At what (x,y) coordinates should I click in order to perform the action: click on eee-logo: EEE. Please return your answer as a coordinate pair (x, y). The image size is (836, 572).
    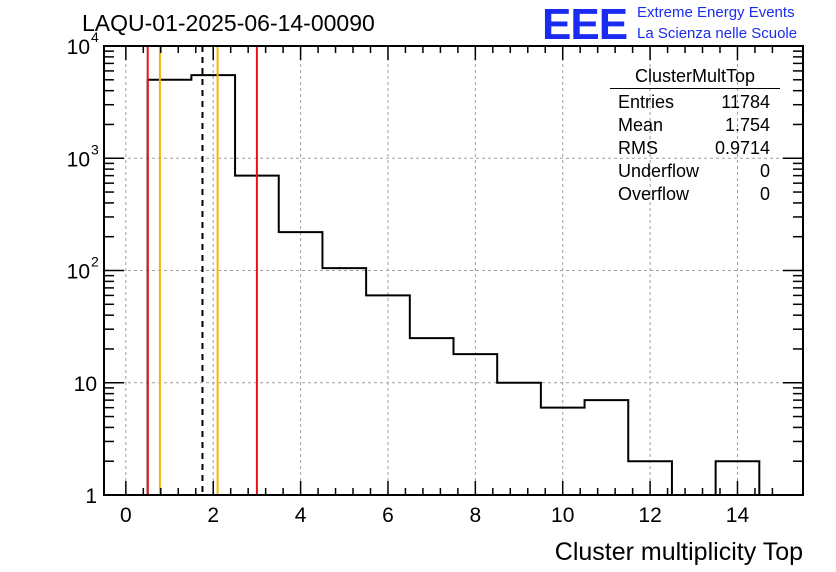
    Looking at the image, I should click on (585, 24).